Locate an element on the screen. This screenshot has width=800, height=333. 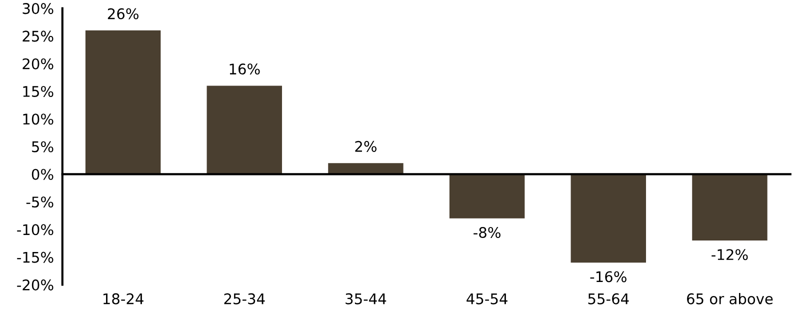
x-tick-label: 35-44 is located at coordinates (366, 298).